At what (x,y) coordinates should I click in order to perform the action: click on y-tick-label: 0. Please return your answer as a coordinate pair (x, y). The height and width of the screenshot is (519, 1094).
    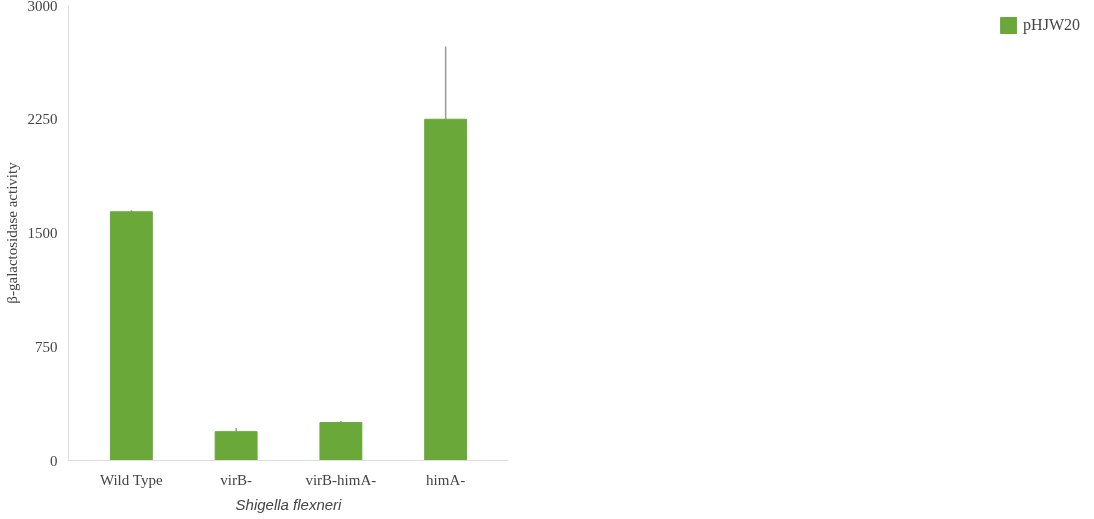
    Looking at the image, I should click on (54, 460).